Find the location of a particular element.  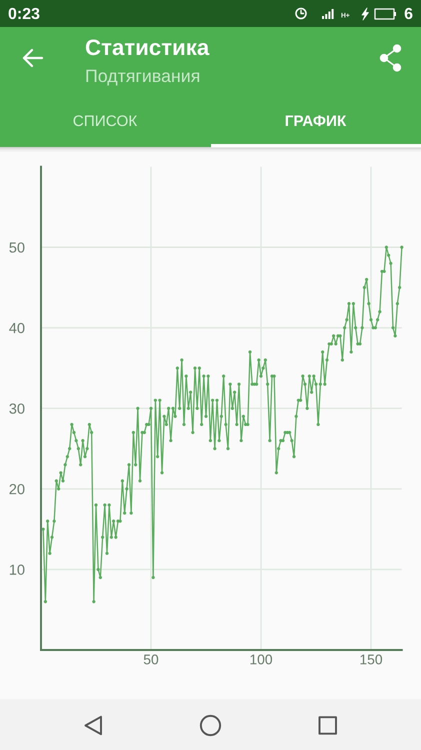

y-tick-label: 40 is located at coordinates (16, 328).